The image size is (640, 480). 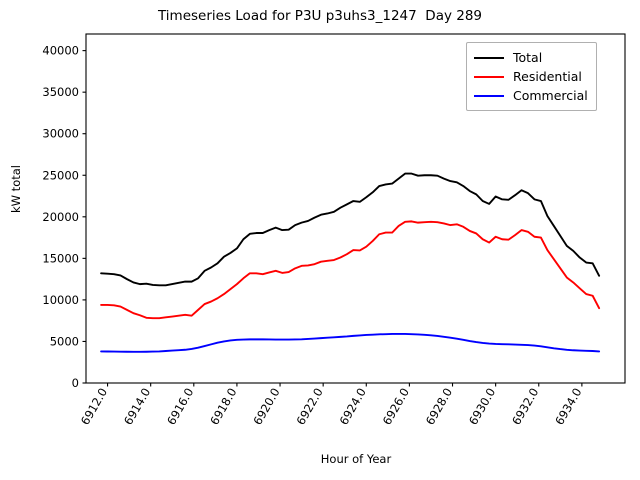 I want to click on y-tick-label: 10000, so click(x=60, y=300).